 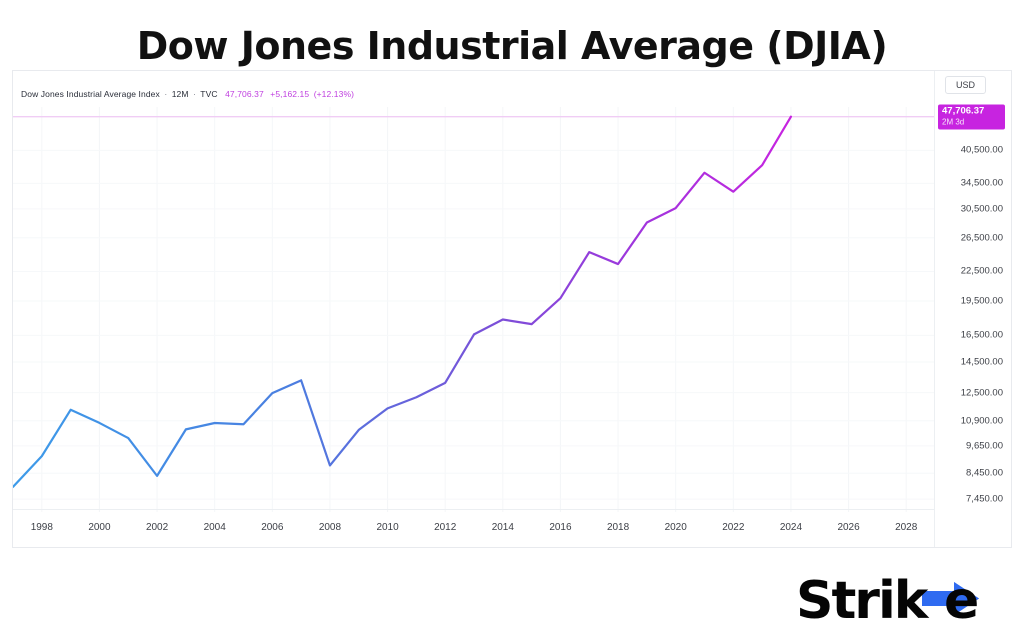 I want to click on price-tick-label: 30,500.00, so click(x=981, y=209).